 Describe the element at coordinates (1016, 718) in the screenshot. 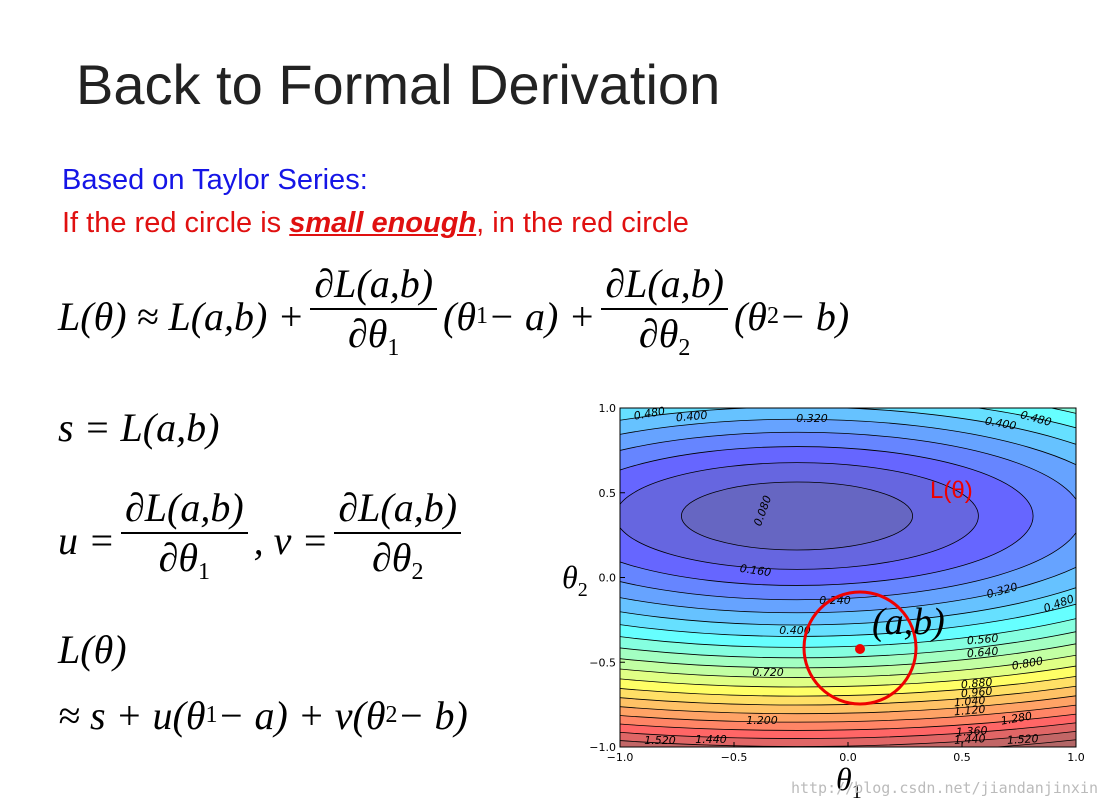

I see `contour-label: 1.280` at that location.